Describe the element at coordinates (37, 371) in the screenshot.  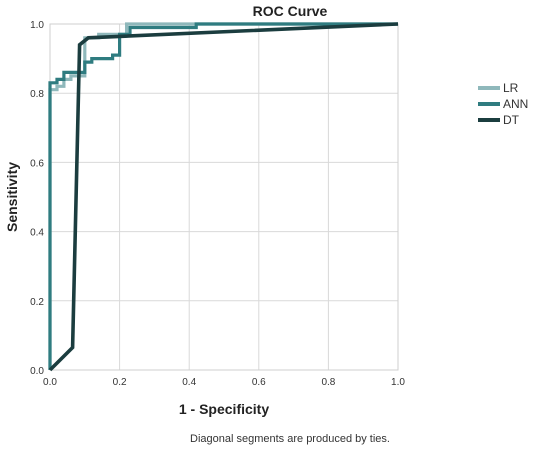
I see `y-tick-label: 0.0` at that location.